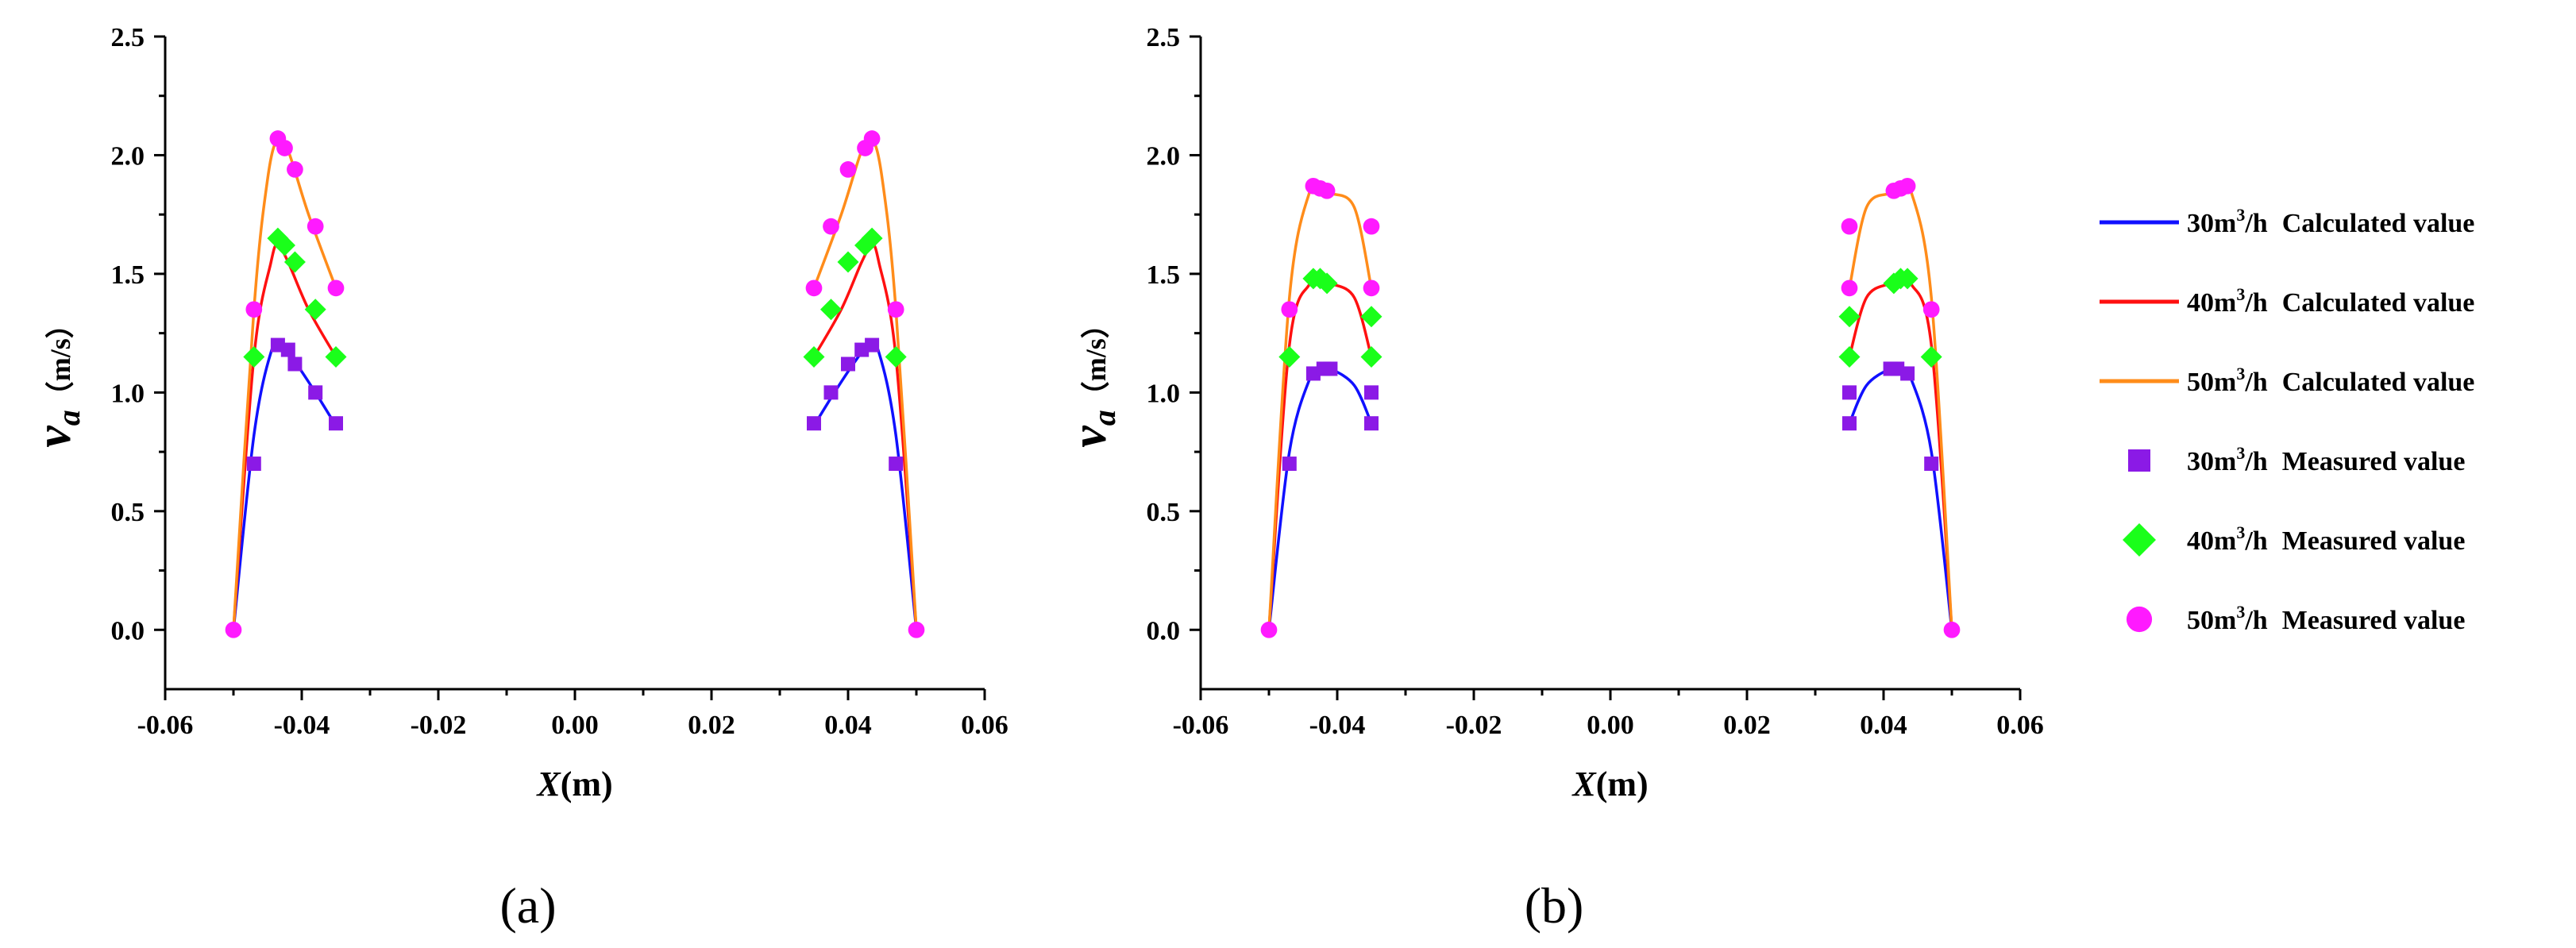 This screenshot has height=948, width=2576. I want to click on y-axis-unit: （m/s）, so click(60, 360).